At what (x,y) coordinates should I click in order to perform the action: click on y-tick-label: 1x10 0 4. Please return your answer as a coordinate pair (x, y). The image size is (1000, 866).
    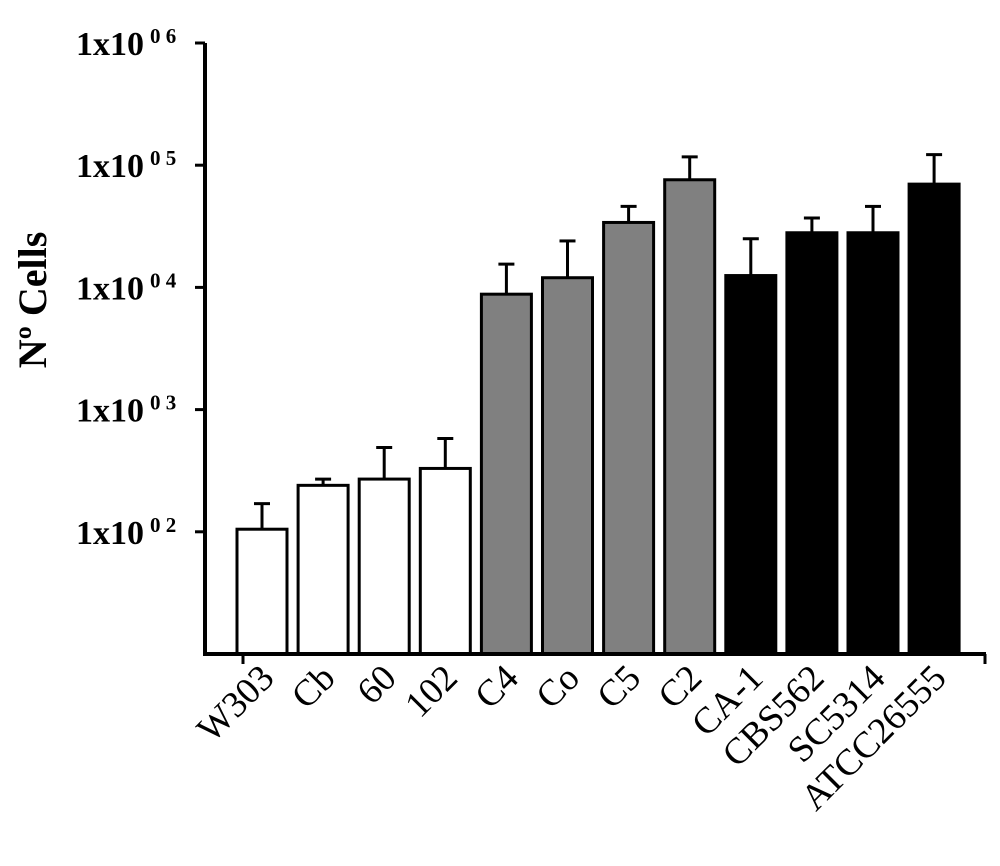
    Looking at the image, I should click on (126, 287).